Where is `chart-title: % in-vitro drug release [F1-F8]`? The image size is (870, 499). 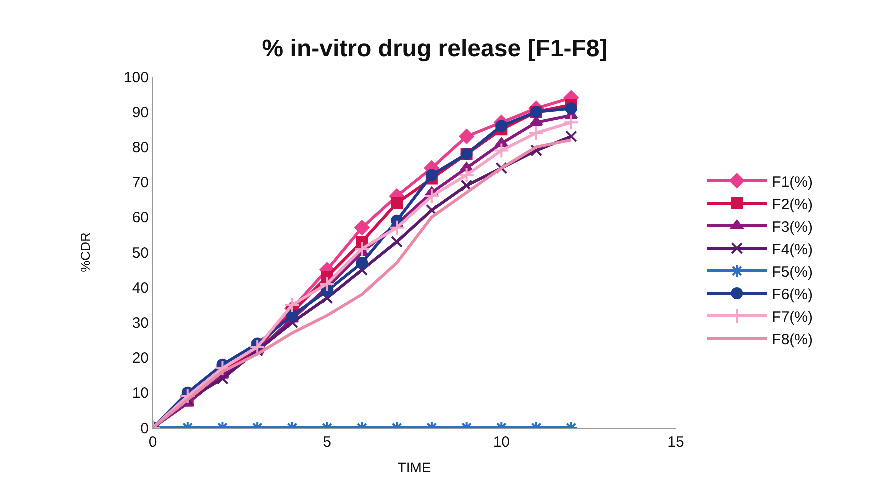
chart-title: % in-vitro drug release [F1-F8] is located at coordinates (435, 49).